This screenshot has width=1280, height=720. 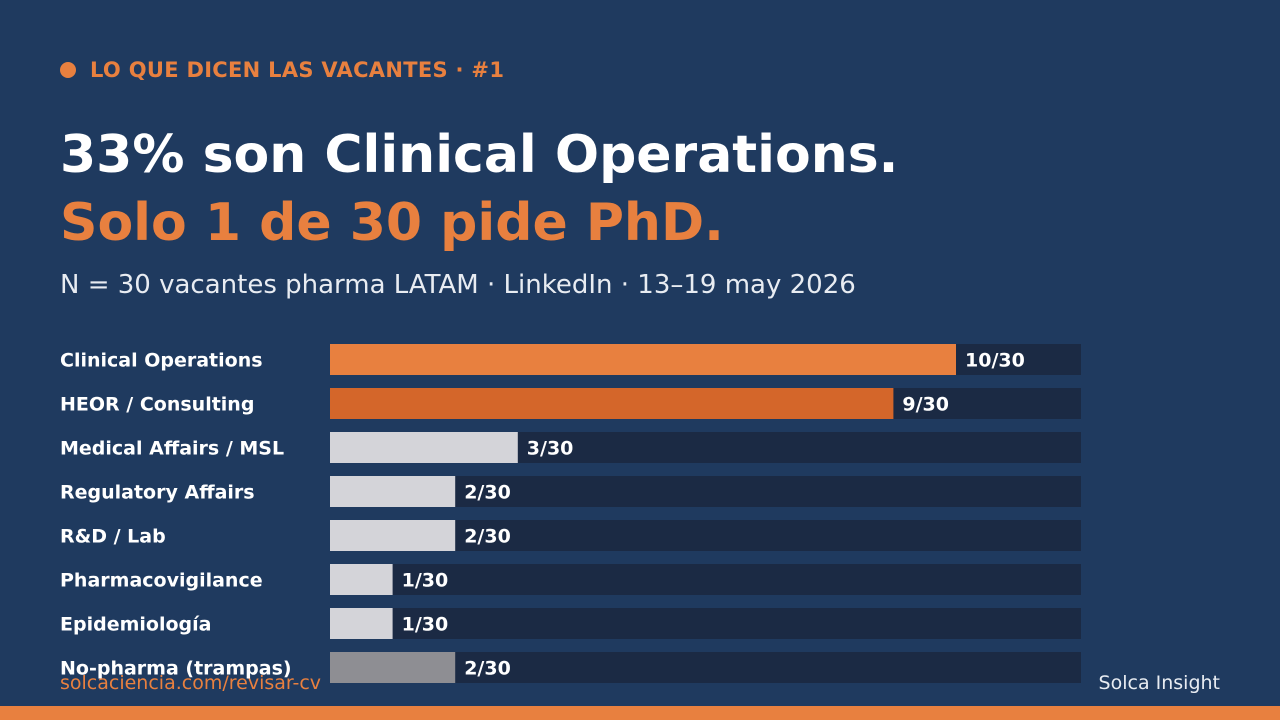 I want to click on bar-row: R&D / Lab 2/30, so click(x=570, y=535).